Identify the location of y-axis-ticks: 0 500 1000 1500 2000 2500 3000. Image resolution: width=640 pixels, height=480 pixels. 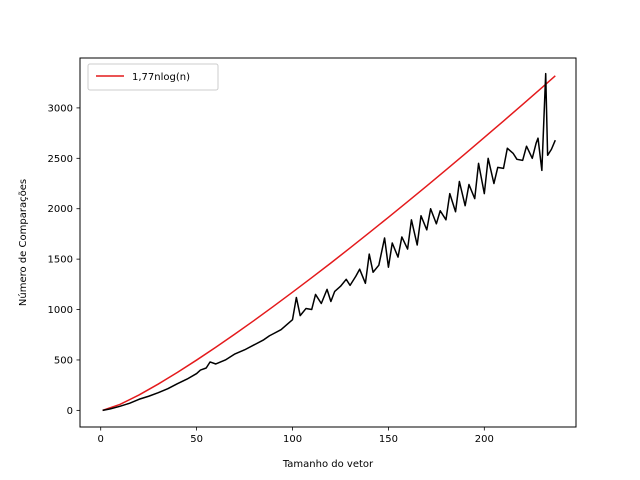
(64, 260).